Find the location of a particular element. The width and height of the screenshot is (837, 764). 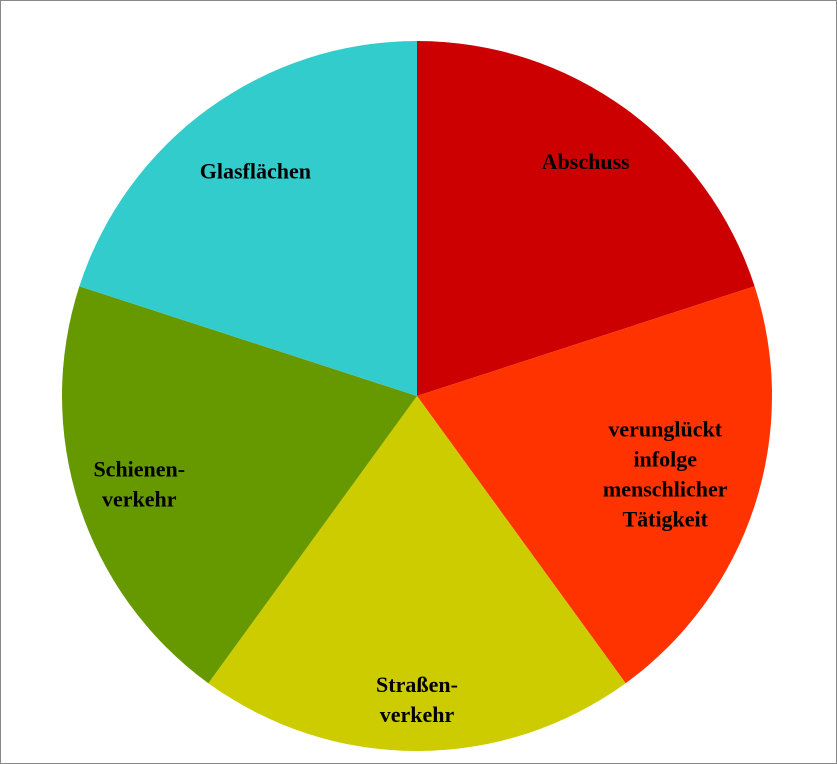

slice-label: Straßen- is located at coordinates (417, 684).